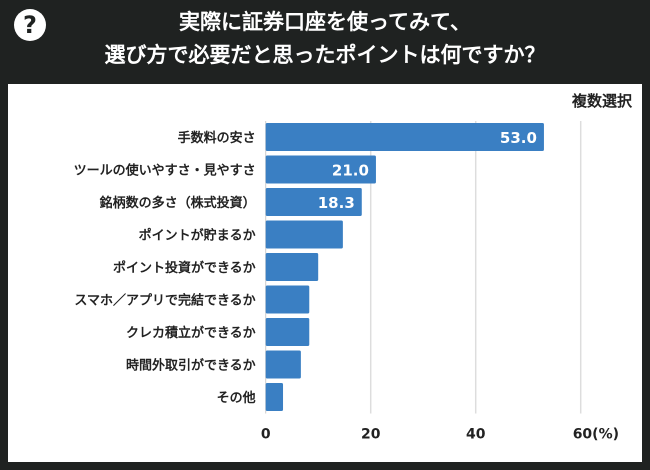 The height and width of the screenshot is (470, 650). I want to click on category-label: ポイント投資ができるか, so click(184, 268).